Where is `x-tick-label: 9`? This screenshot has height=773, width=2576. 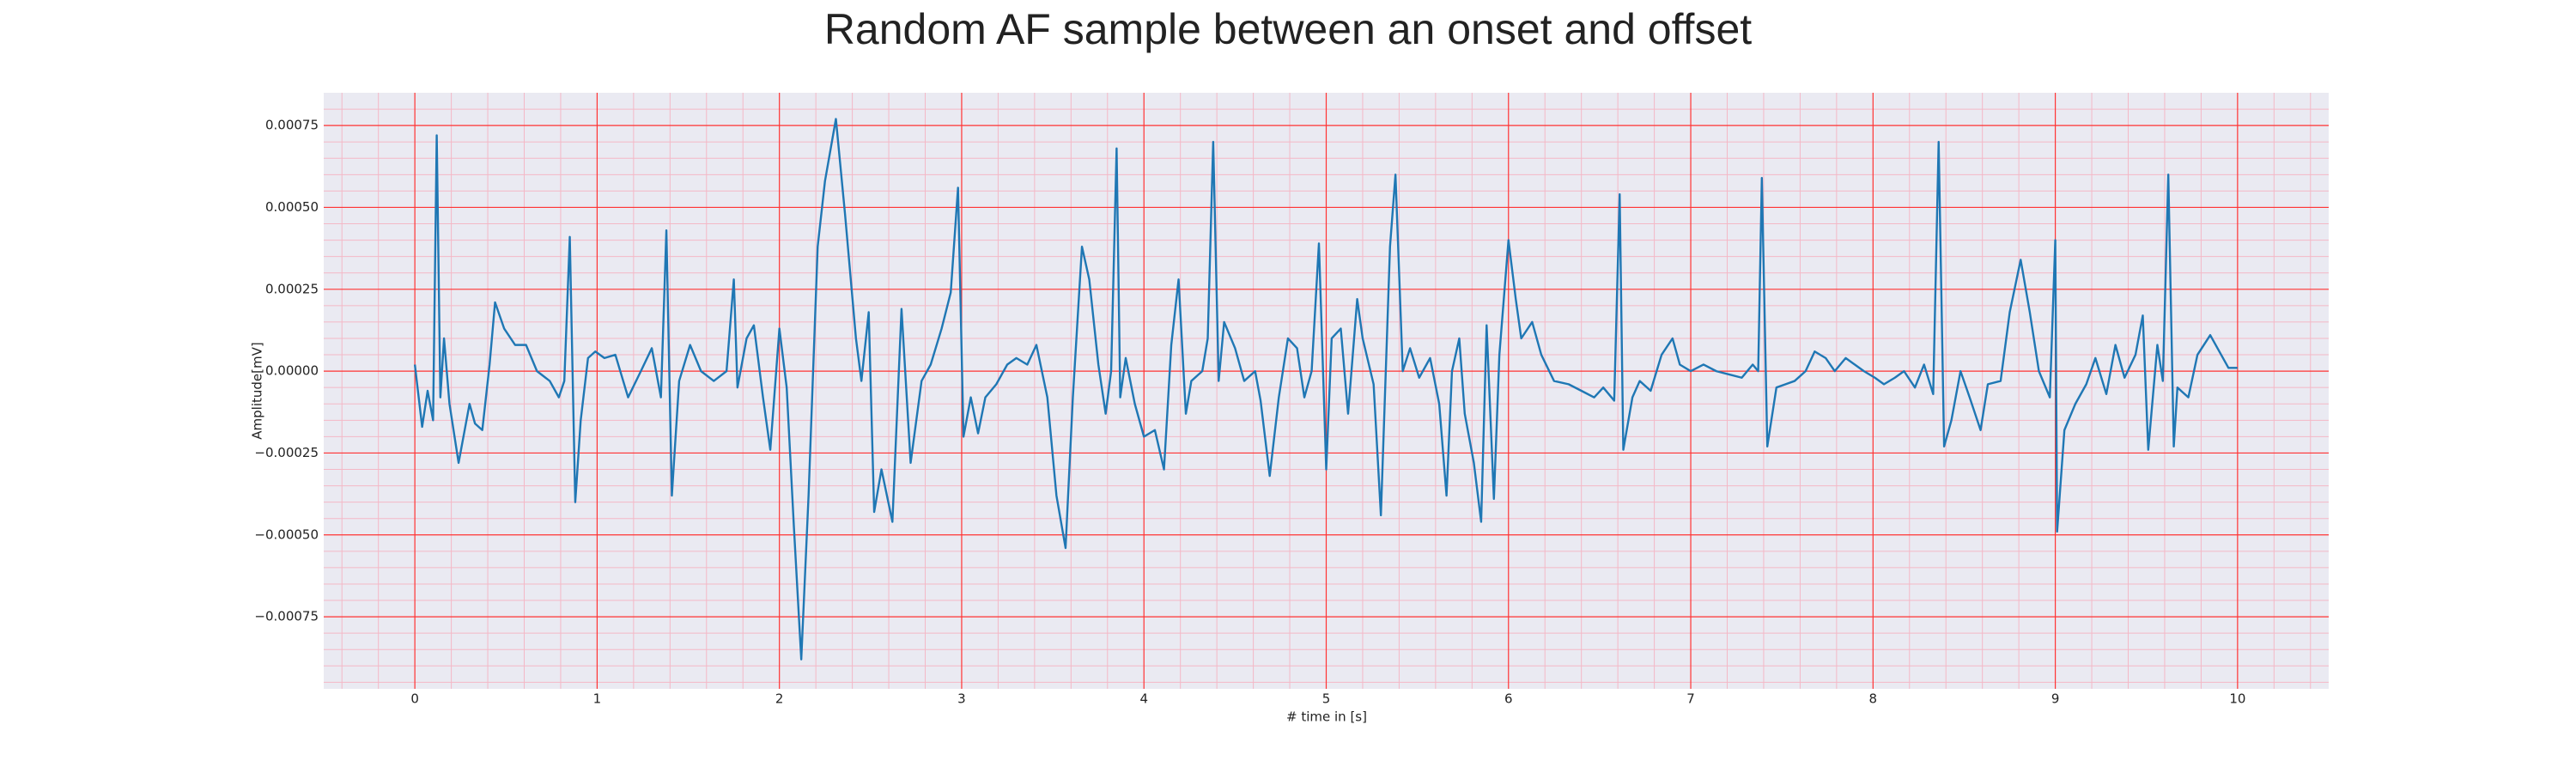 x-tick-label: 9 is located at coordinates (2055, 699).